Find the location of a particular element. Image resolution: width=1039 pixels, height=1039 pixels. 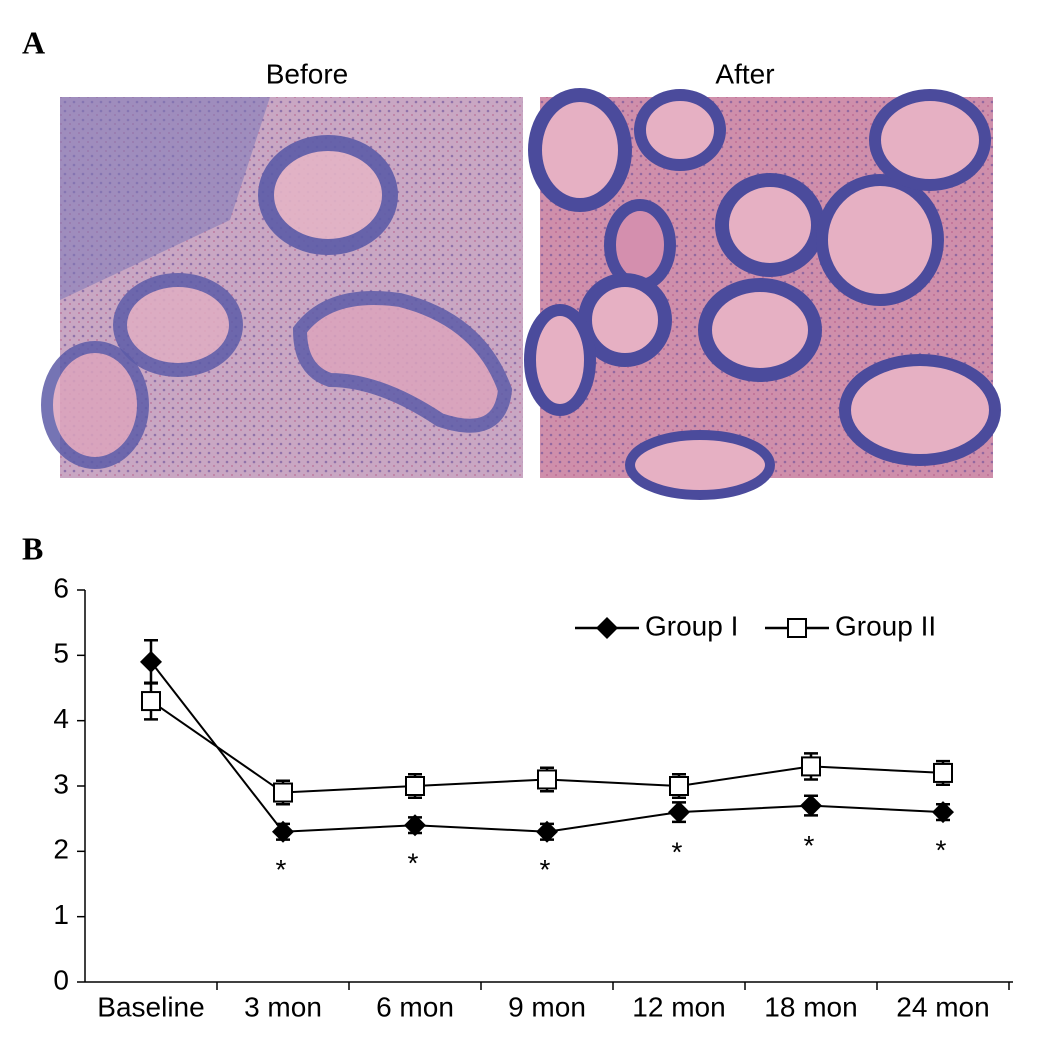

x-tick-label: 24 mon is located at coordinates (942, 1006).